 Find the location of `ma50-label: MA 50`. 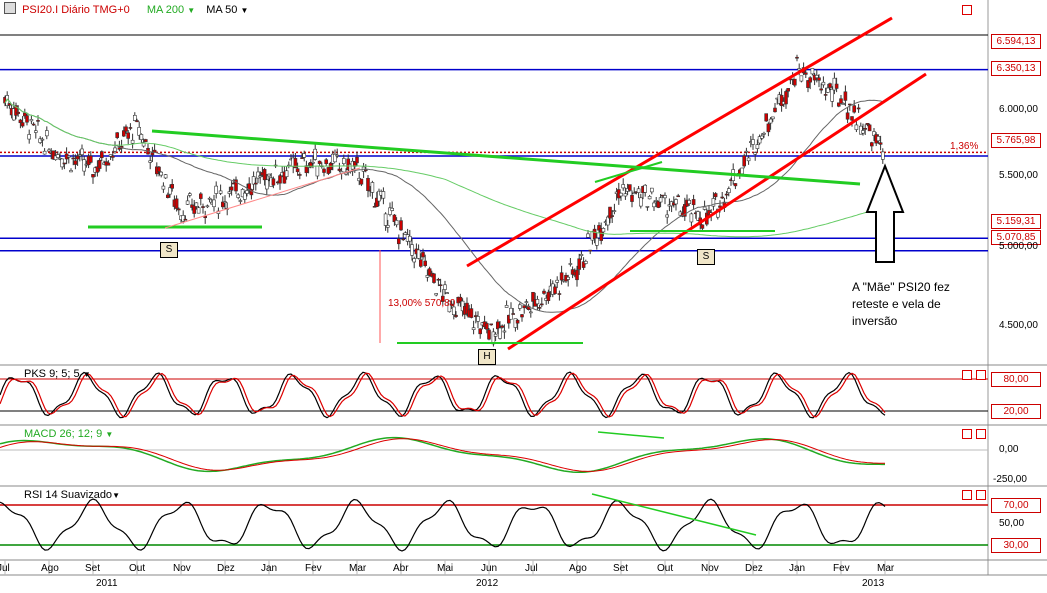

ma50-label: MA 50 is located at coordinates (222, 10).